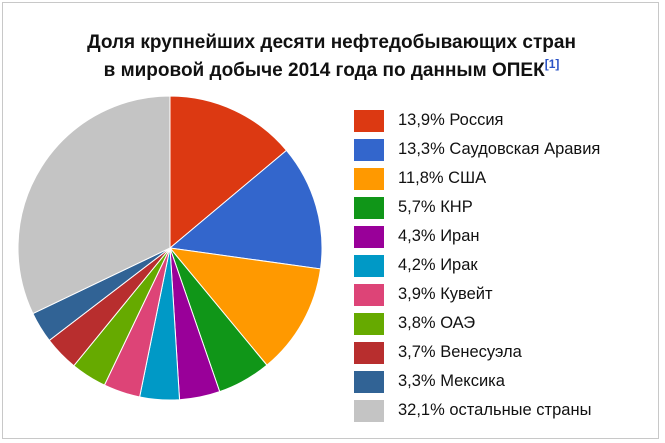  I want to click on legend-label: 4,3% Иран, so click(439, 236).